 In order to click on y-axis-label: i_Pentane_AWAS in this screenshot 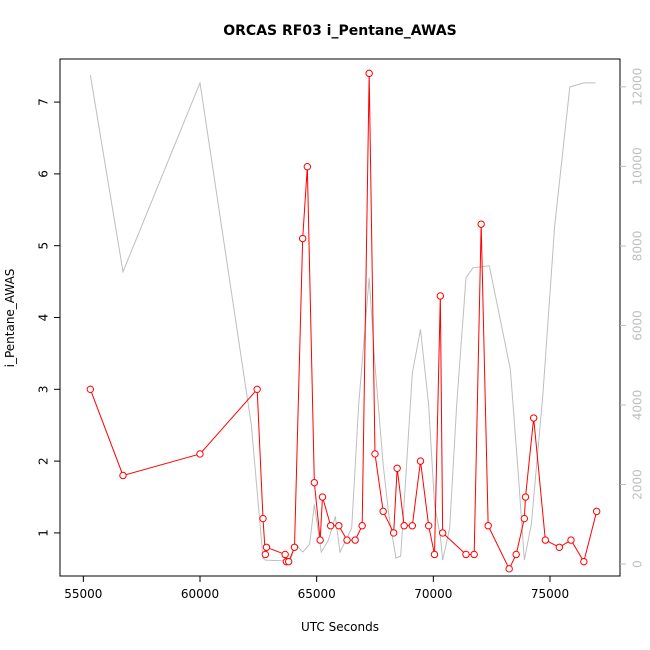, I will do `click(10, 318)`.